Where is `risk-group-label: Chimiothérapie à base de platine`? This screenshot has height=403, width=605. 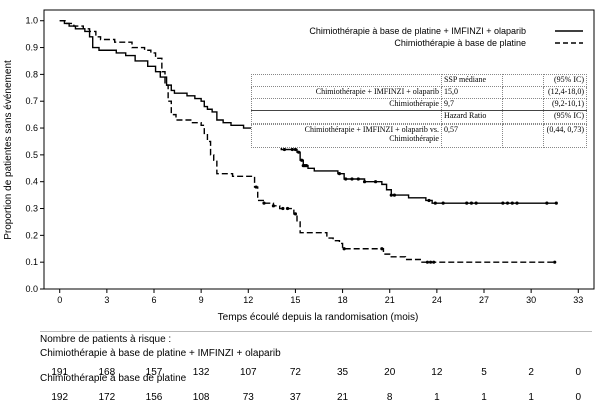 risk-group-label: Chimiothérapie à base de platine is located at coordinates (113, 378).